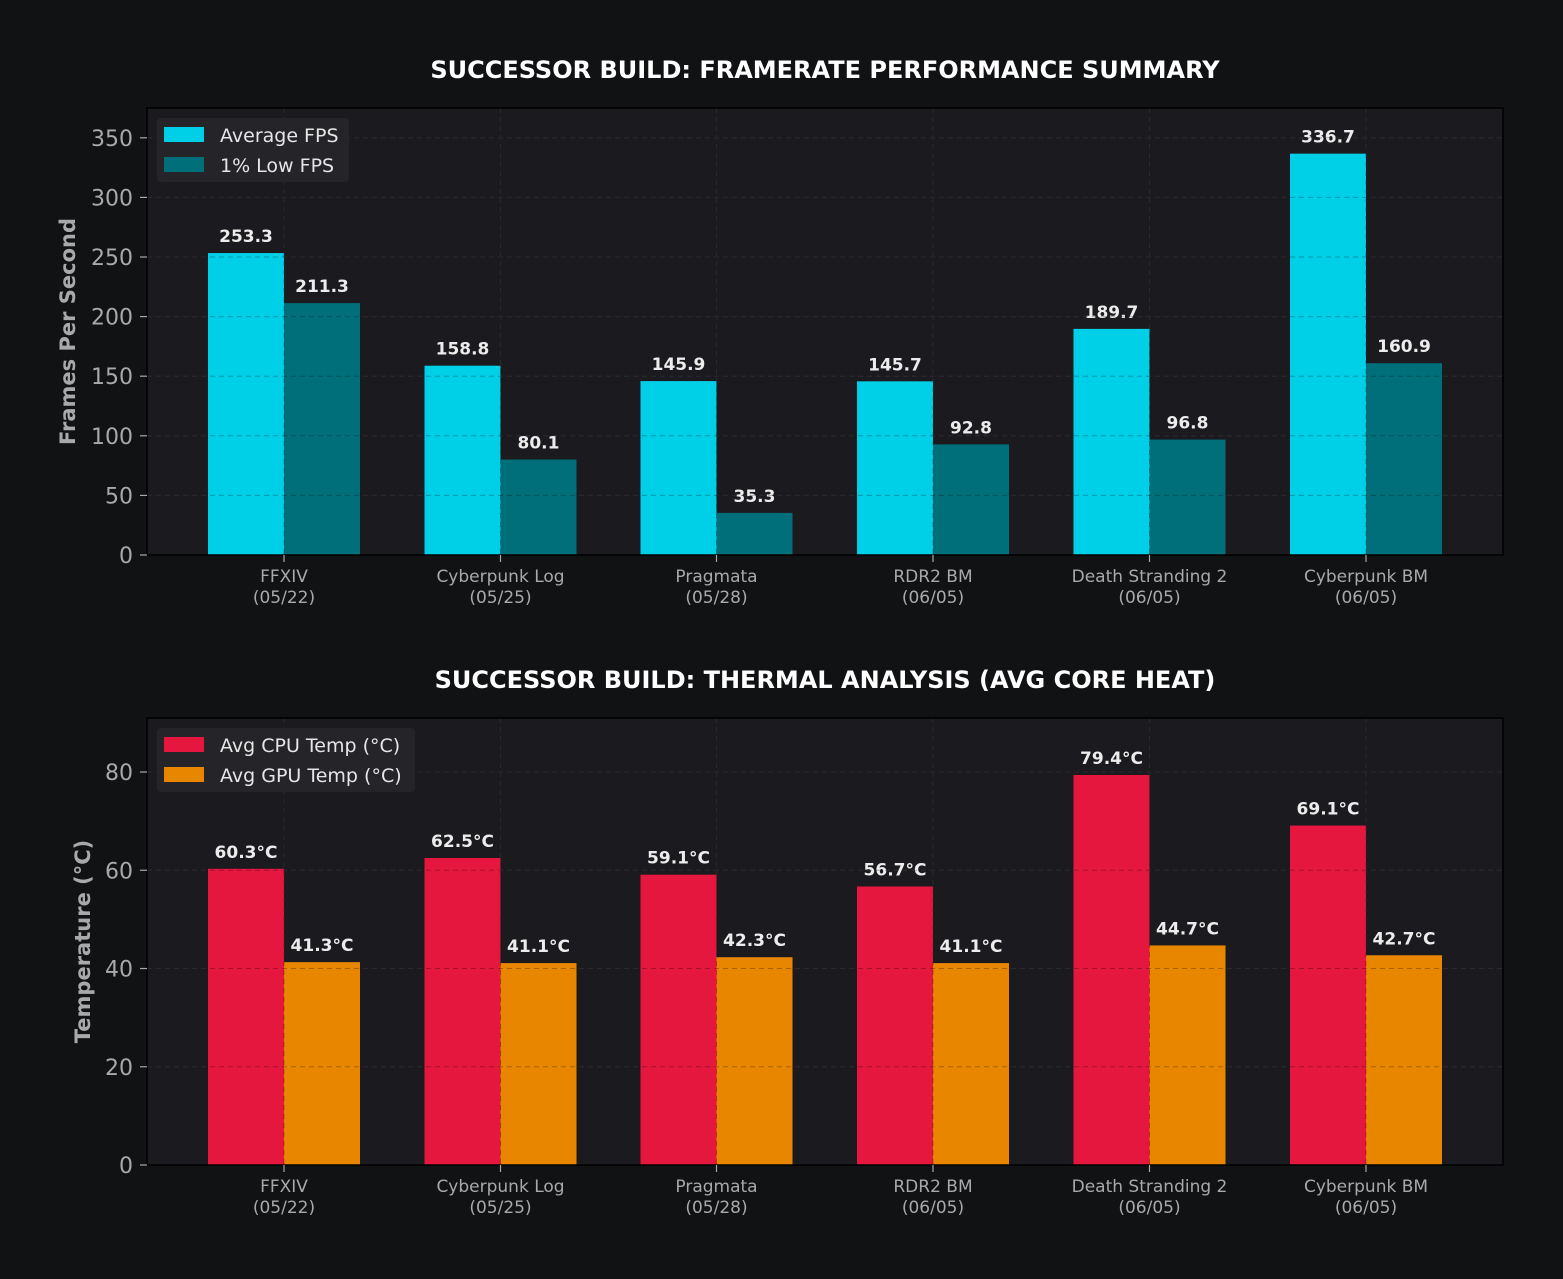 The width and height of the screenshot is (1563, 1279). I want to click on x-tick-label: Cyberpunk Log, so click(500, 1187).